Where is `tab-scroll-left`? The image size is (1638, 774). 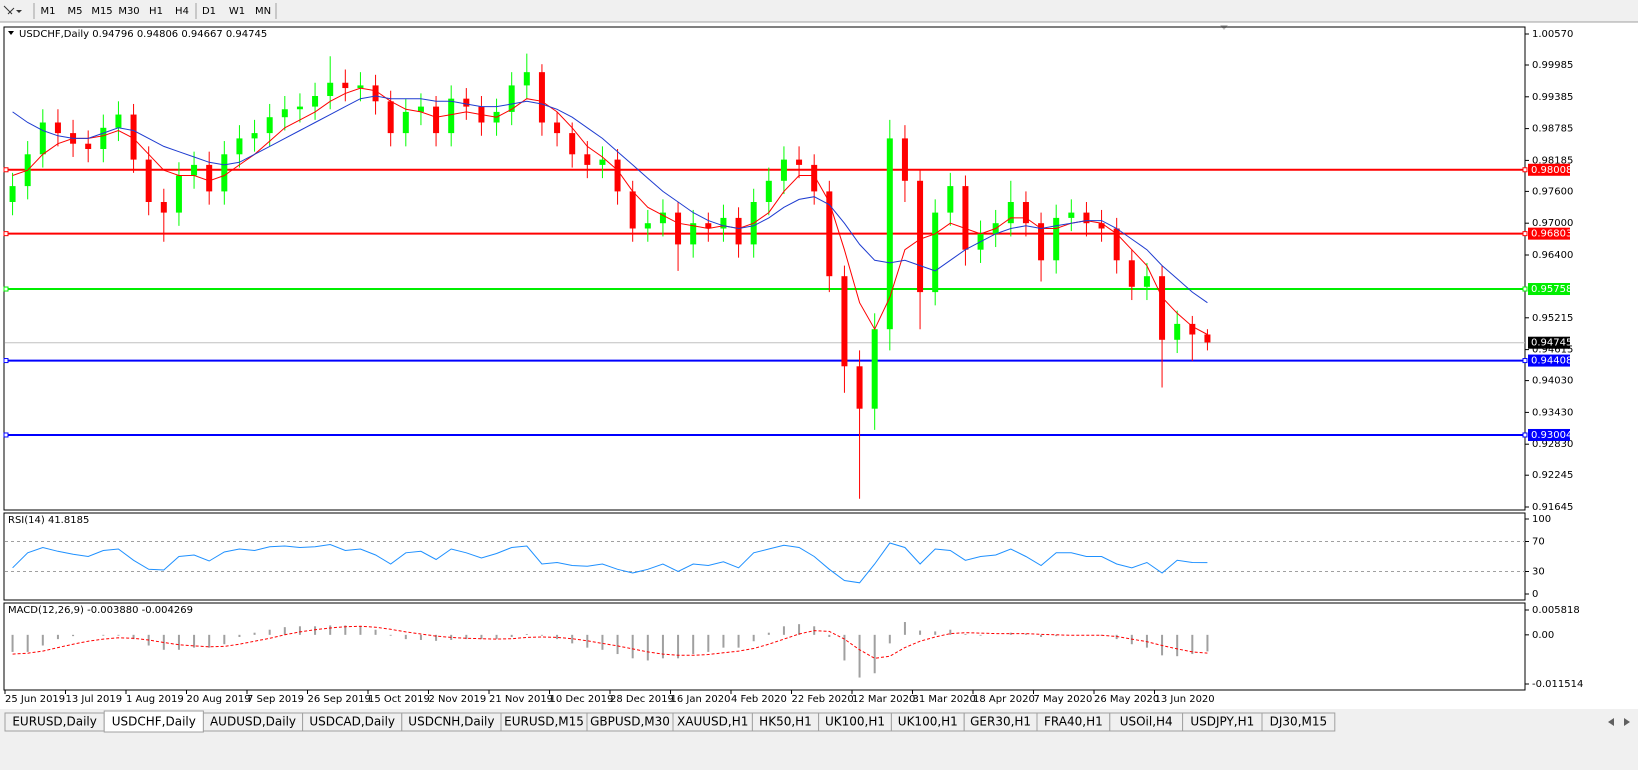 tab-scroll-left is located at coordinates (1611, 722).